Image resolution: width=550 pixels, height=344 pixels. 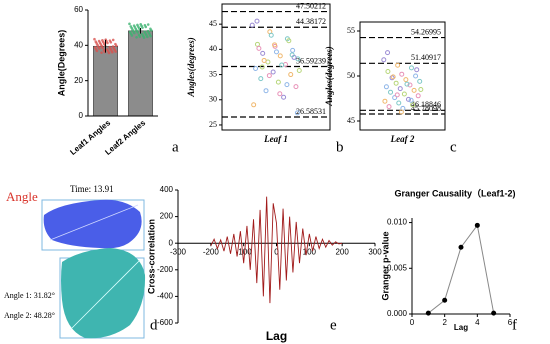 I want to click on y-axis-label: Angles(degrees), so click(x=191, y=67).